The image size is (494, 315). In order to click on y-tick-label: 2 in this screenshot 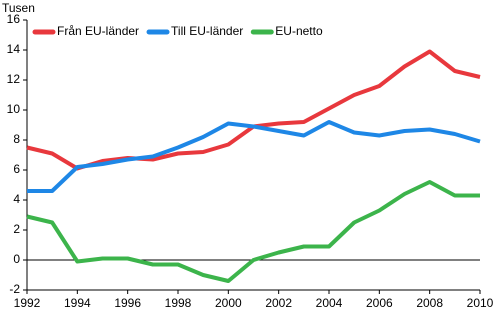, I will do `click(16, 229)`.